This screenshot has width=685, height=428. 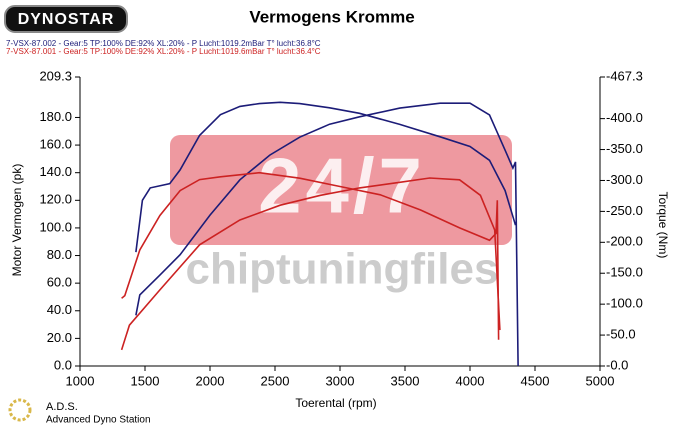 I want to click on x-tick-label: 1500, so click(x=145, y=380).